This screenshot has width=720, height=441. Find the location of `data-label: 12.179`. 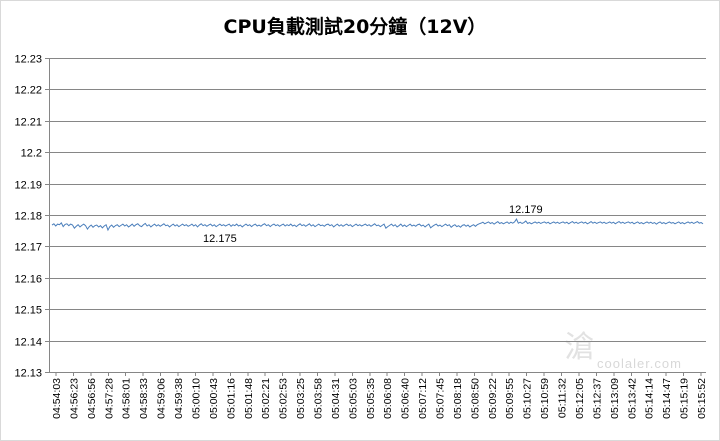

data-label: 12.179 is located at coordinates (526, 210).